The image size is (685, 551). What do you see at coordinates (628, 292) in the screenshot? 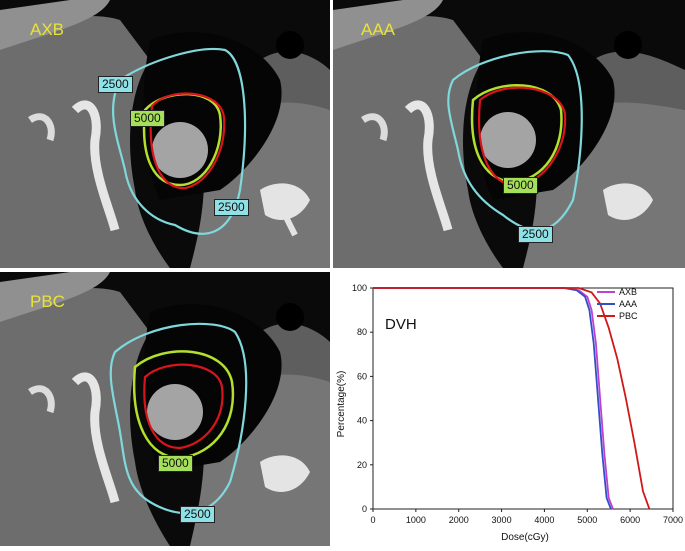
I see `legend-label-axb: AXB` at bounding box center [628, 292].